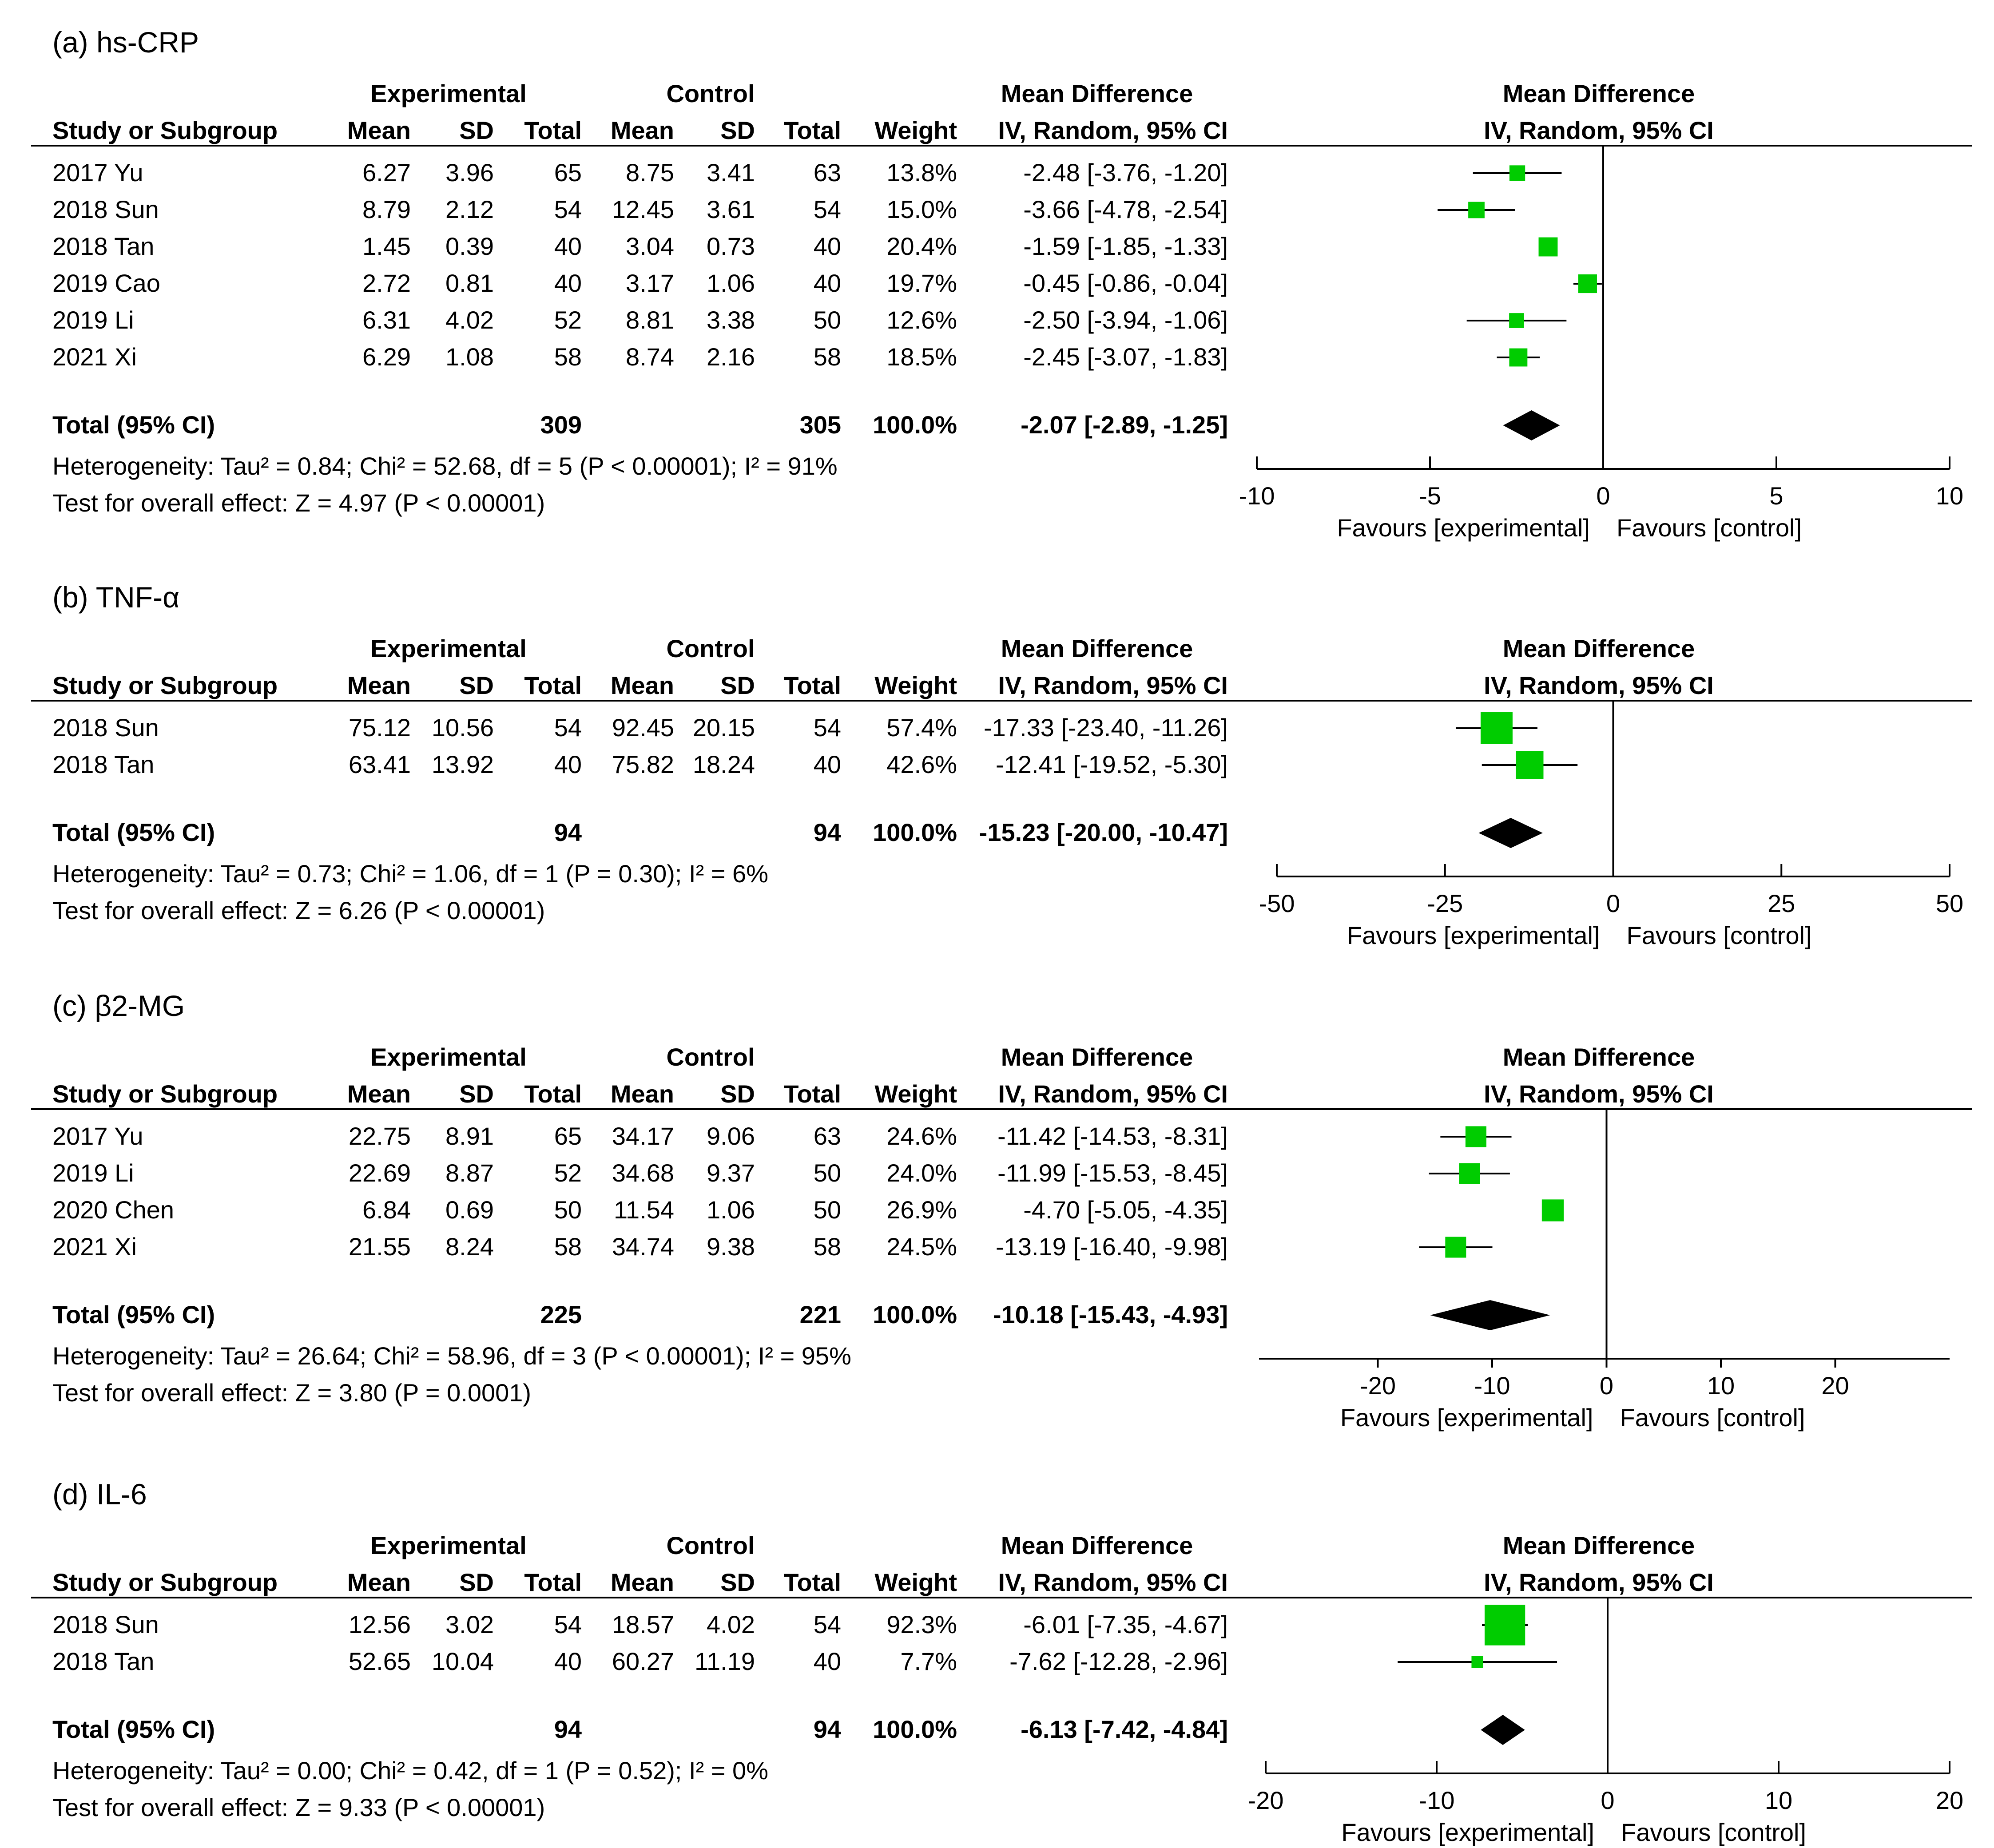 This screenshot has width=1994, height=1848. I want to click on total-label: Total (95% CI), so click(133, 1314).